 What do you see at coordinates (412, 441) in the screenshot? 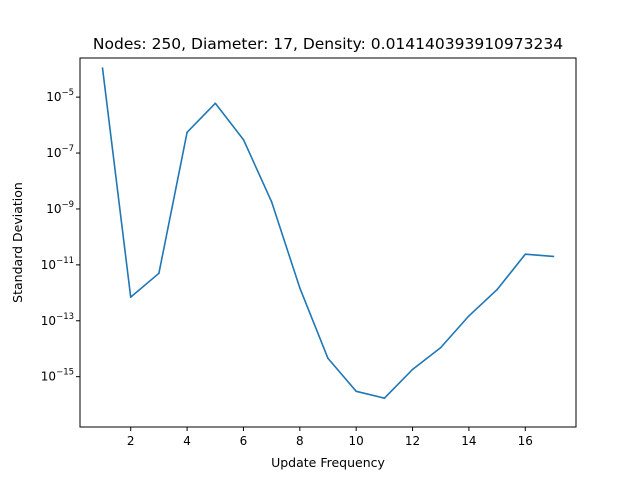
I see `x-tick-label: 12` at bounding box center [412, 441].